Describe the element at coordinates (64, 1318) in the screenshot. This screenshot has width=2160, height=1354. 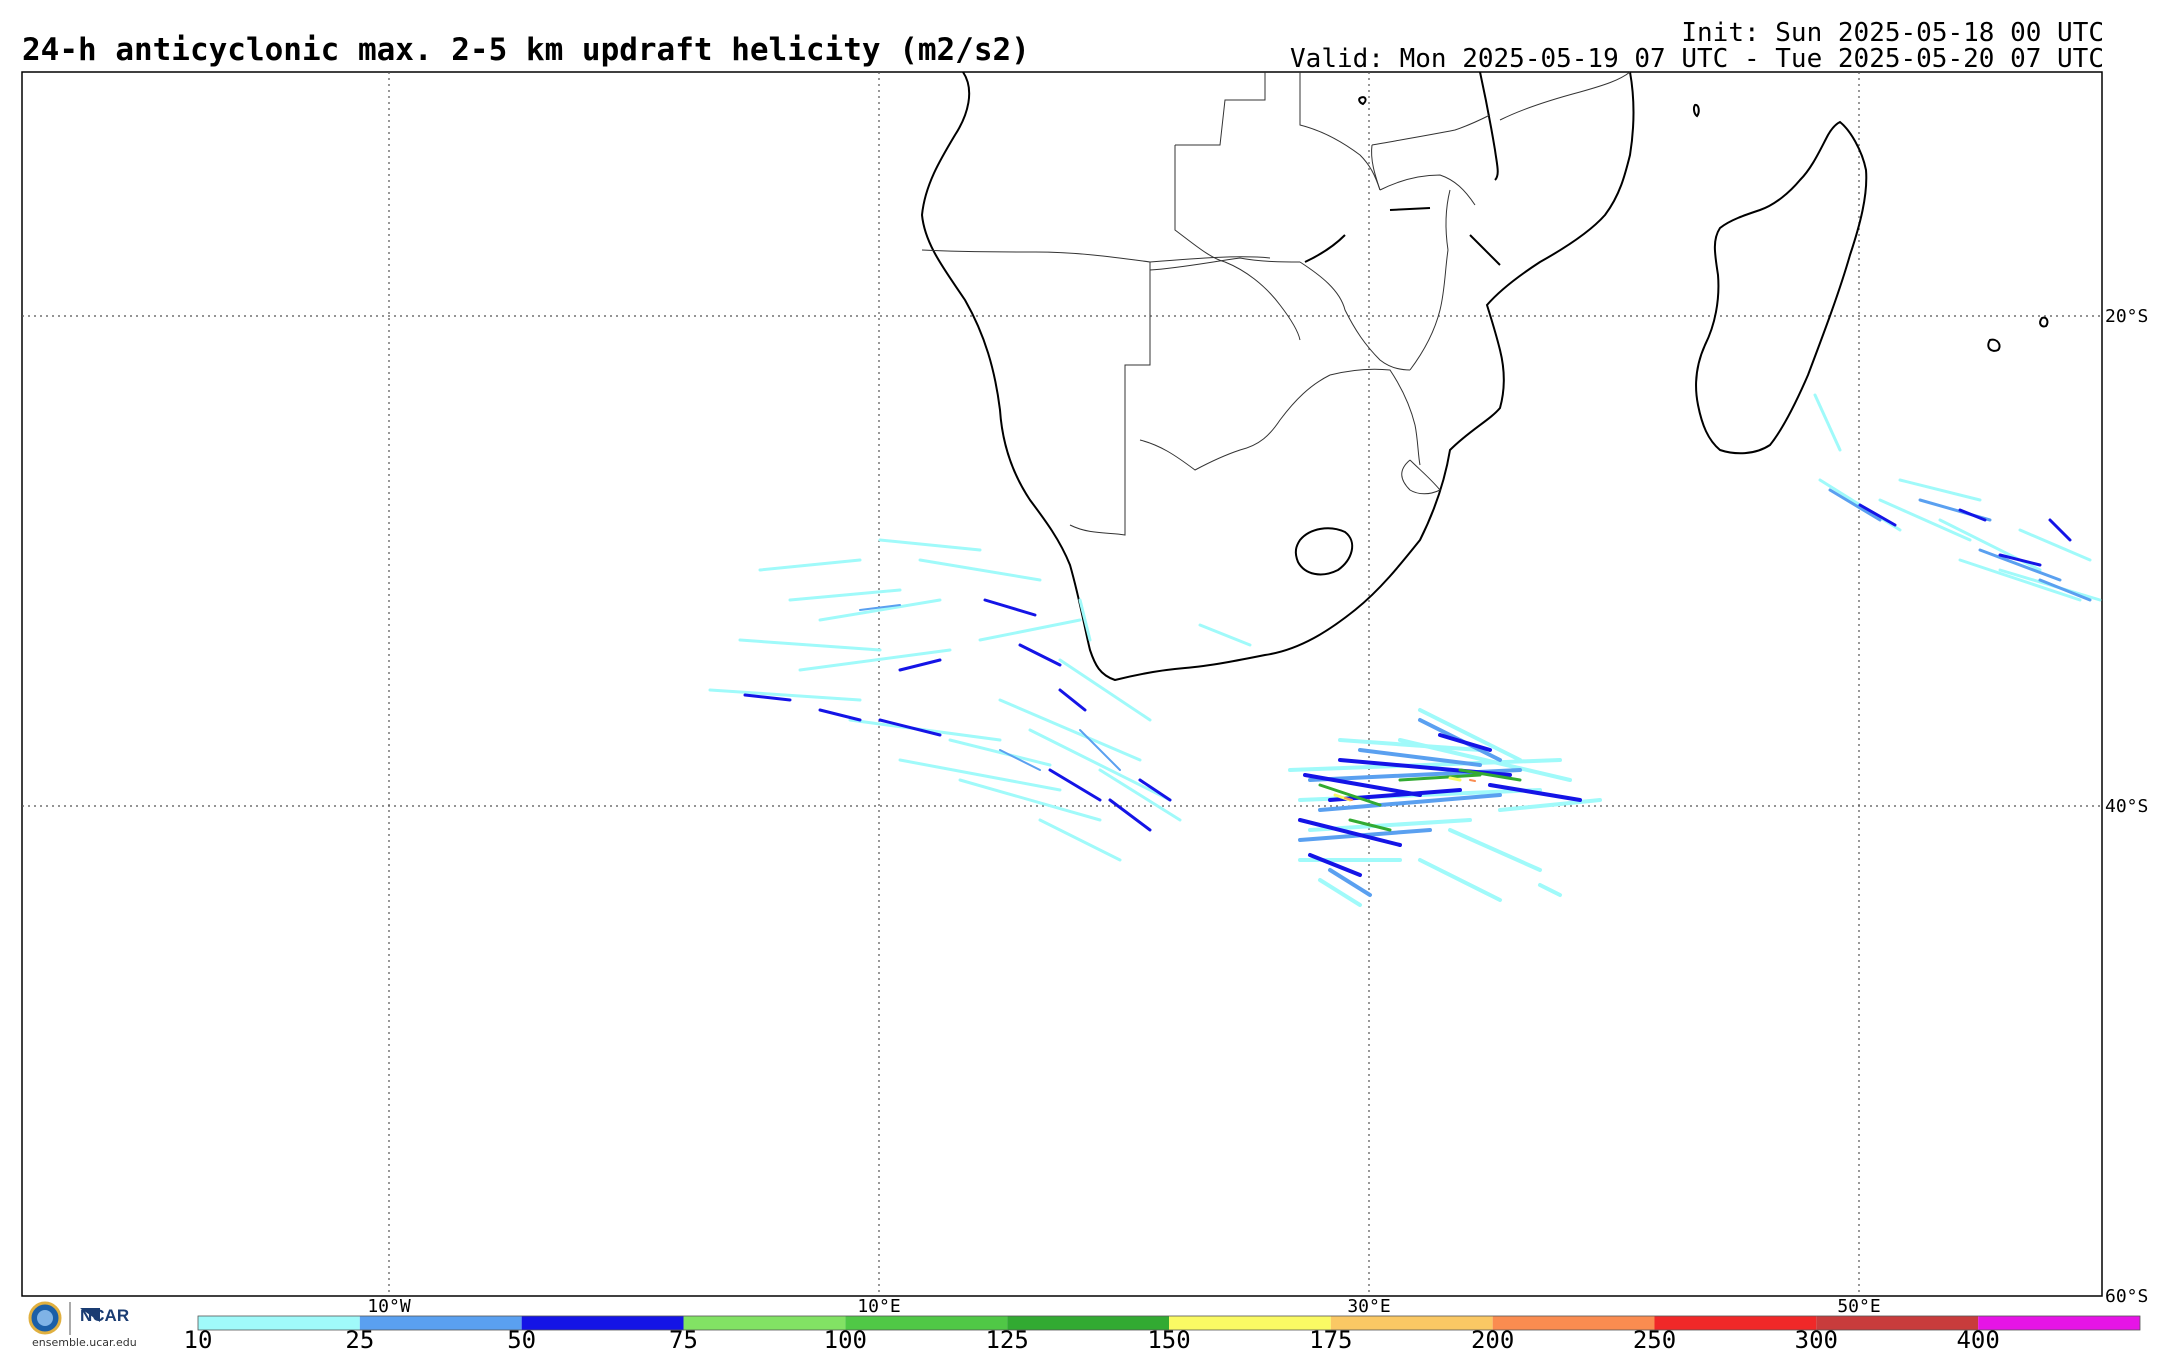
I see `nsf-logo-icon` at that location.